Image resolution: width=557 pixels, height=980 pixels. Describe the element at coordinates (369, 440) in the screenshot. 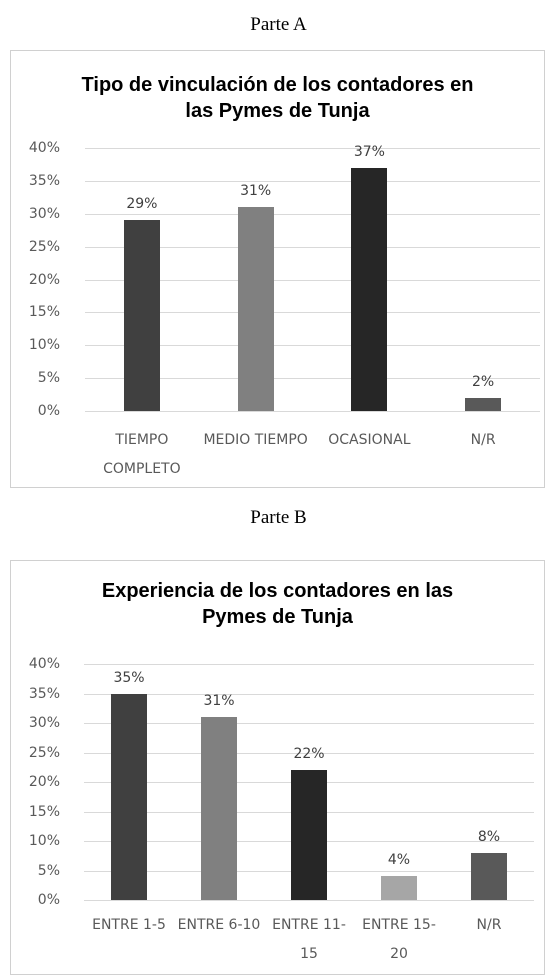

I see `x-tick-label: OCASIONAL` at that location.